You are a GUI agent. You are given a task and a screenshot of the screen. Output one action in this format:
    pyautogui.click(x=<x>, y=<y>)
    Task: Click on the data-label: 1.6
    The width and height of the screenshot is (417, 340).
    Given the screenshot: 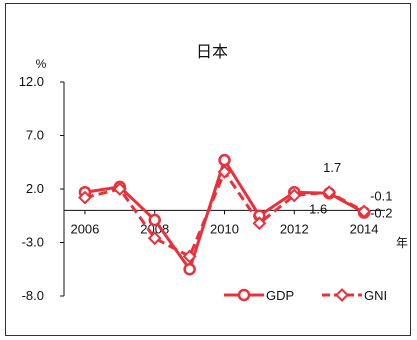 What is the action you would take?
    pyautogui.click(x=318, y=208)
    